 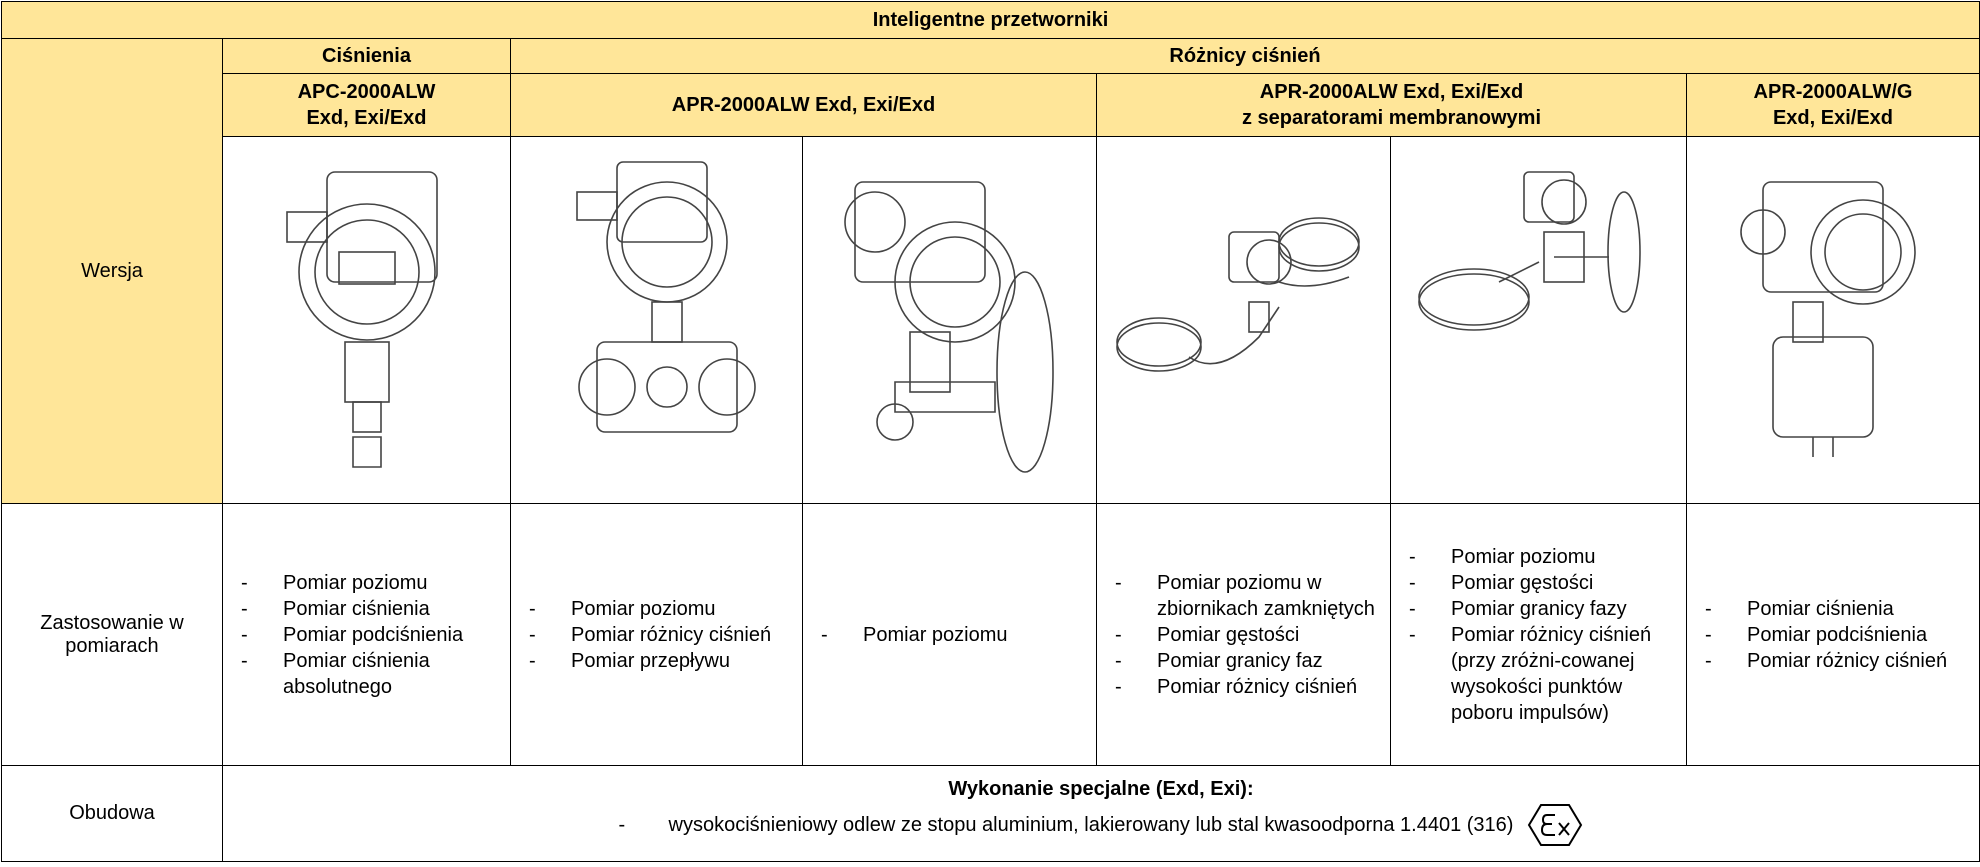 I want to click on model-header: APR-2000ALW/G Exd, Exi/Exd, so click(x=1833, y=105).